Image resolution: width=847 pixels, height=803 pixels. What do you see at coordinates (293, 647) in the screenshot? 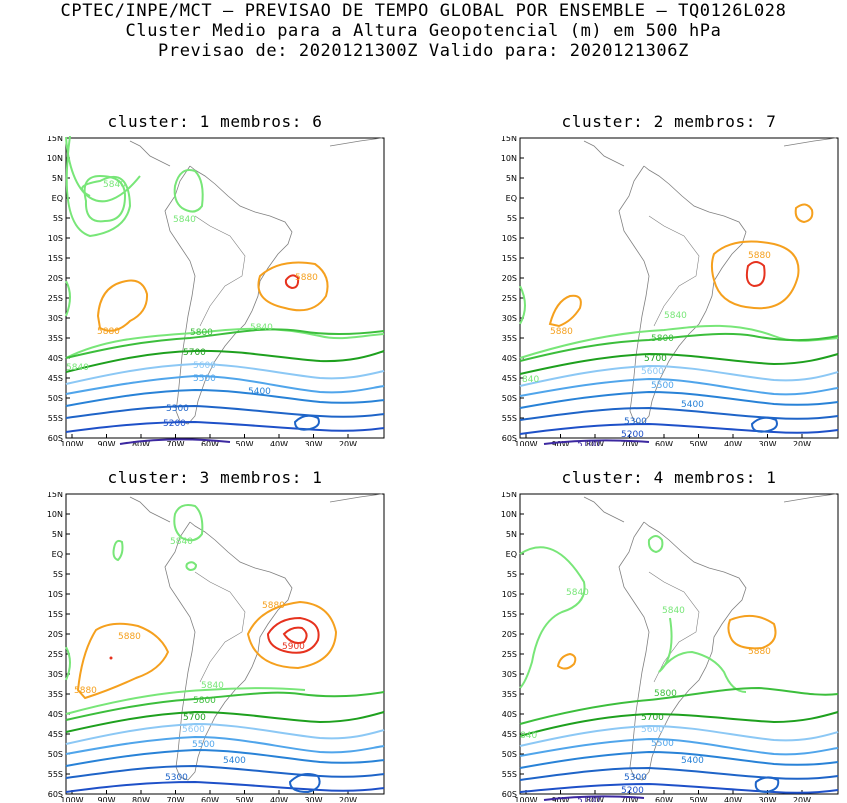
I see `contour-label: 5900` at bounding box center [293, 647].